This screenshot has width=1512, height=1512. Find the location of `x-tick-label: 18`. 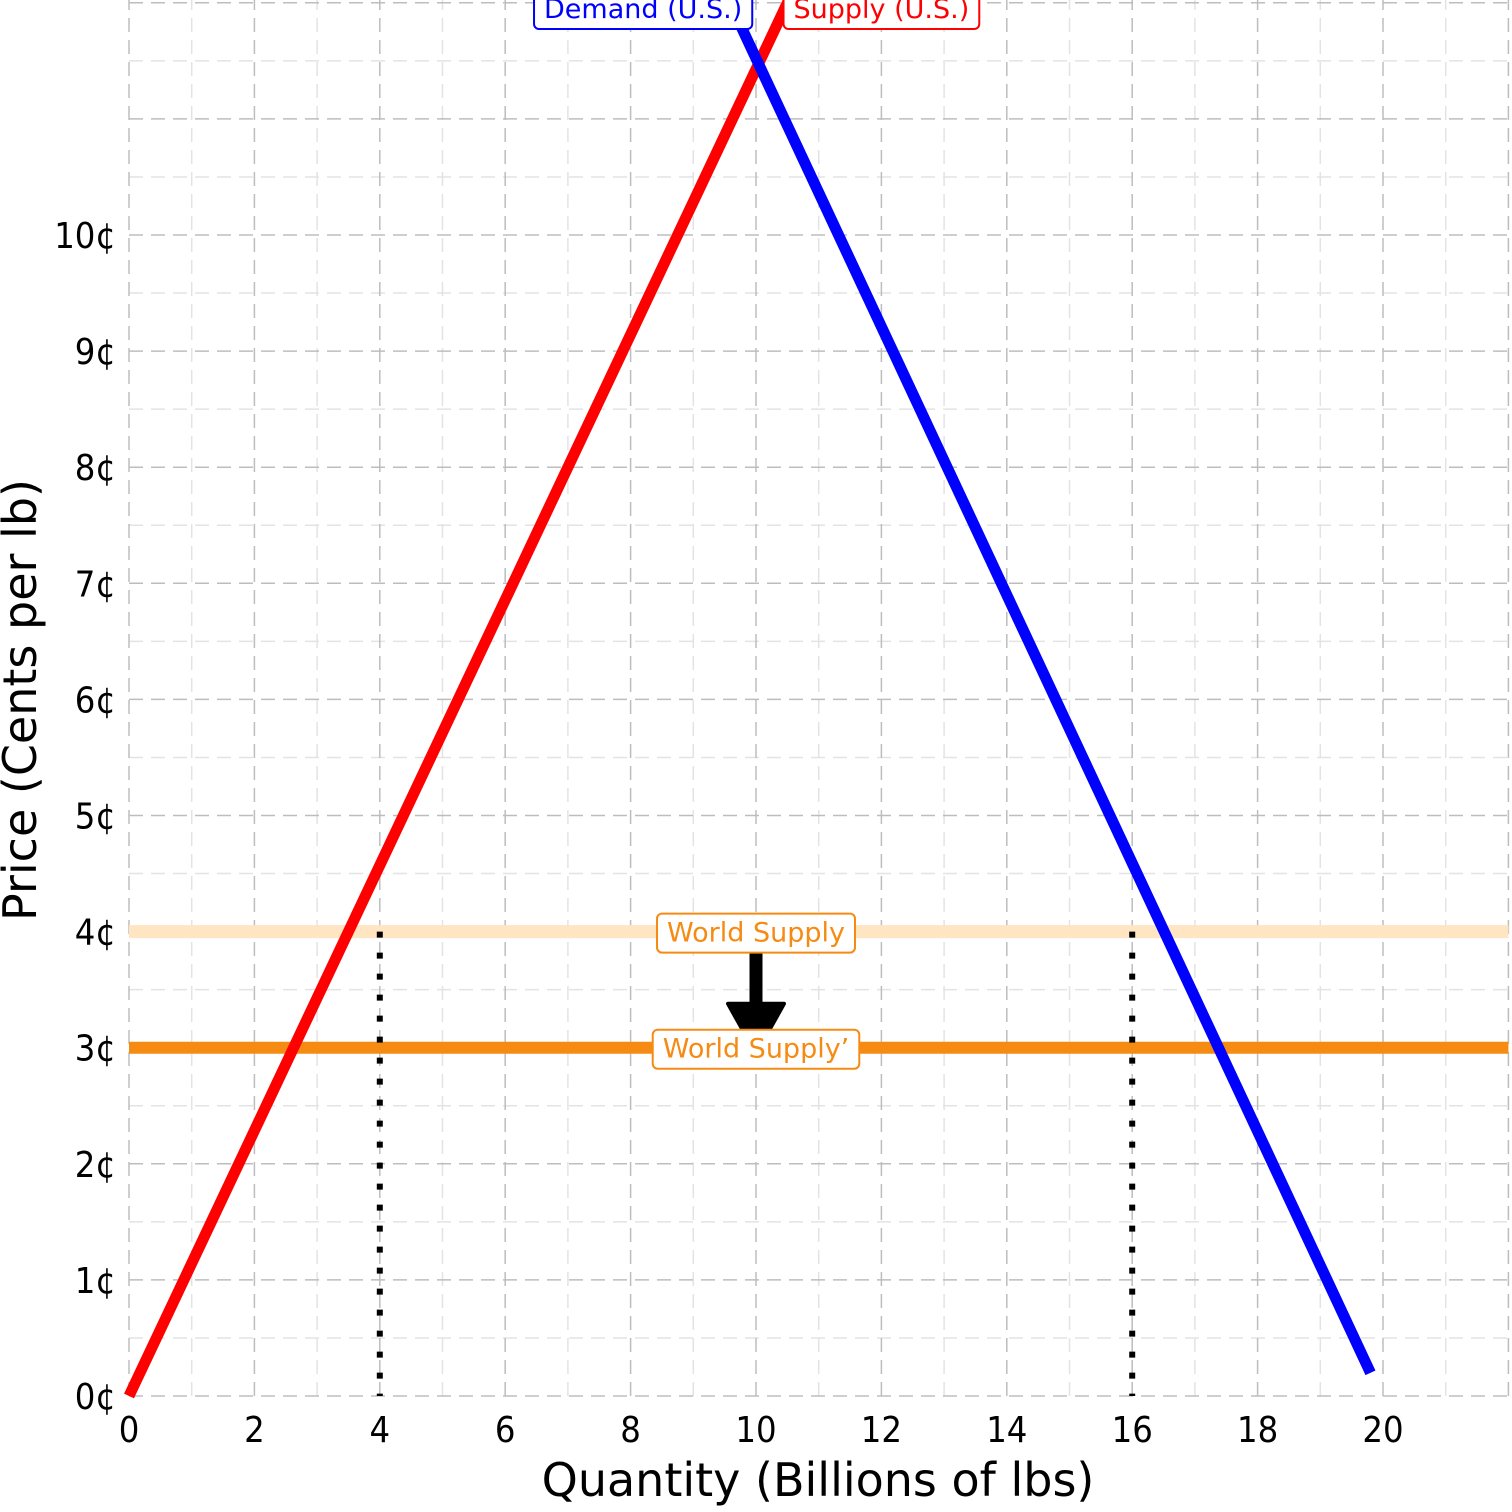

x-tick-label: 18 is located at coordinates (1257, 1430).